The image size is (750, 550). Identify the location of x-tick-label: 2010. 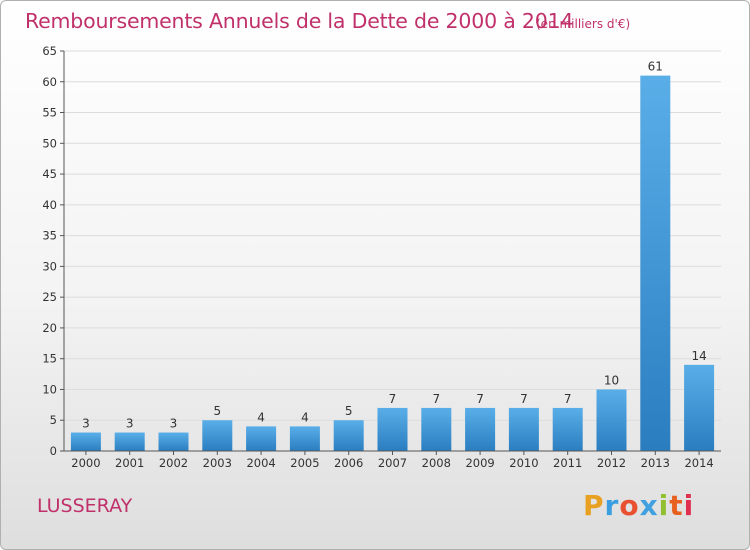
(523, 463).